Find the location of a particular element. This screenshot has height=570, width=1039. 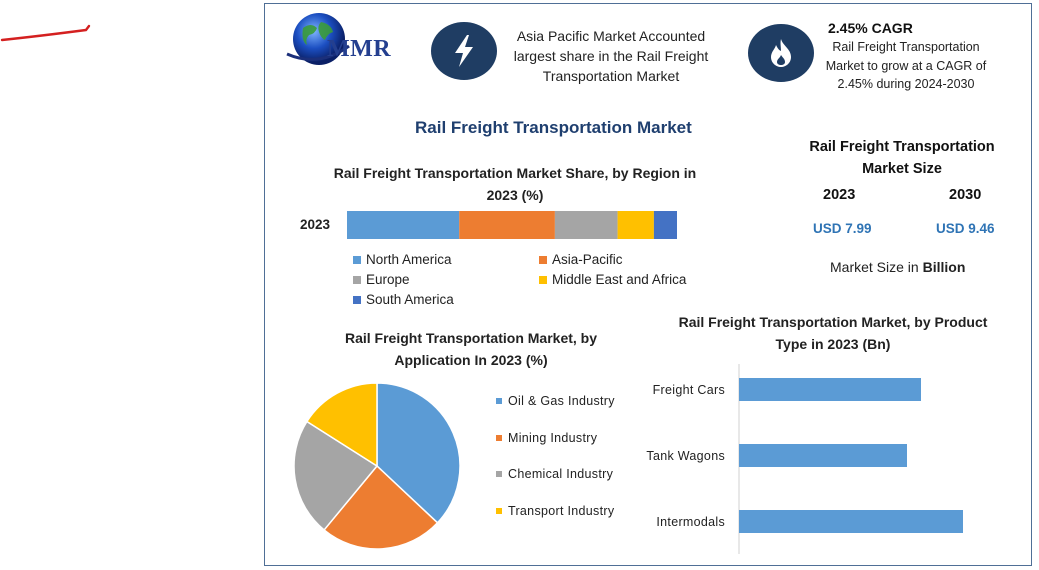

pen-annotation-stroke is located at coordinates (45, 33).